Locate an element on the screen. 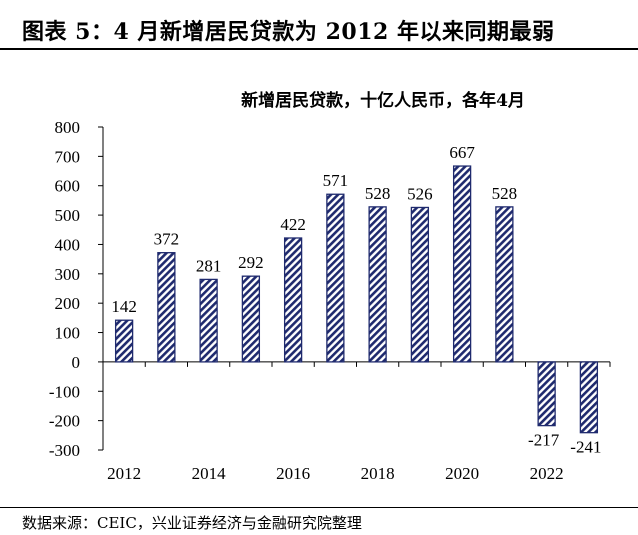 The image size is (638, 535). x-tick-label: 2022 is located at coordinates (547, 473).